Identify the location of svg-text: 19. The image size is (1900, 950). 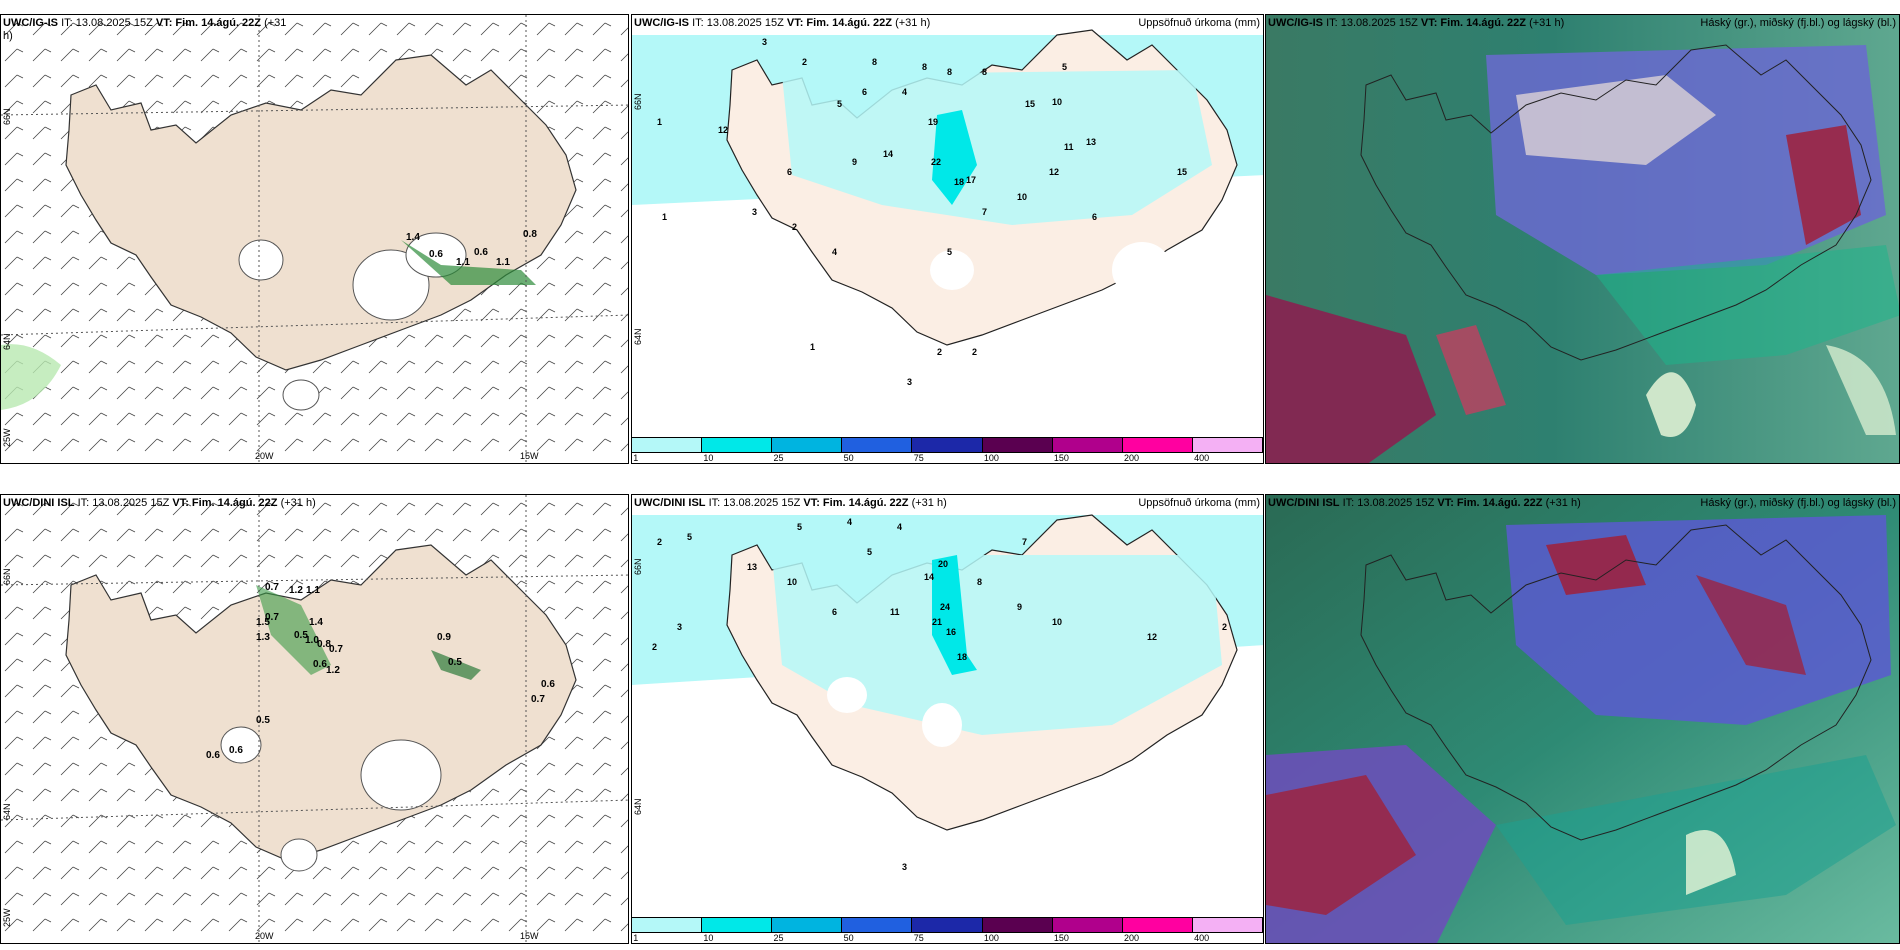
(933, 122).